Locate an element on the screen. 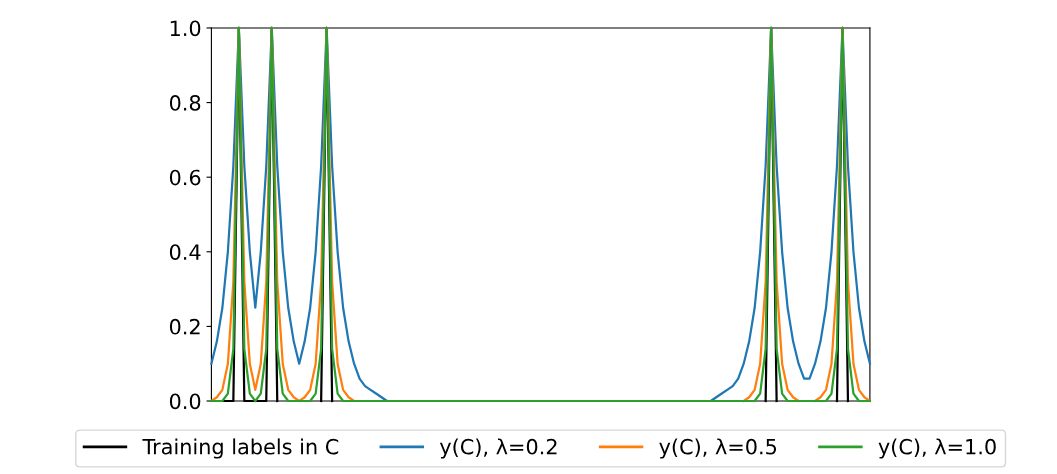  y-tick-label: 0.8 is located at coordinates (185, 103).